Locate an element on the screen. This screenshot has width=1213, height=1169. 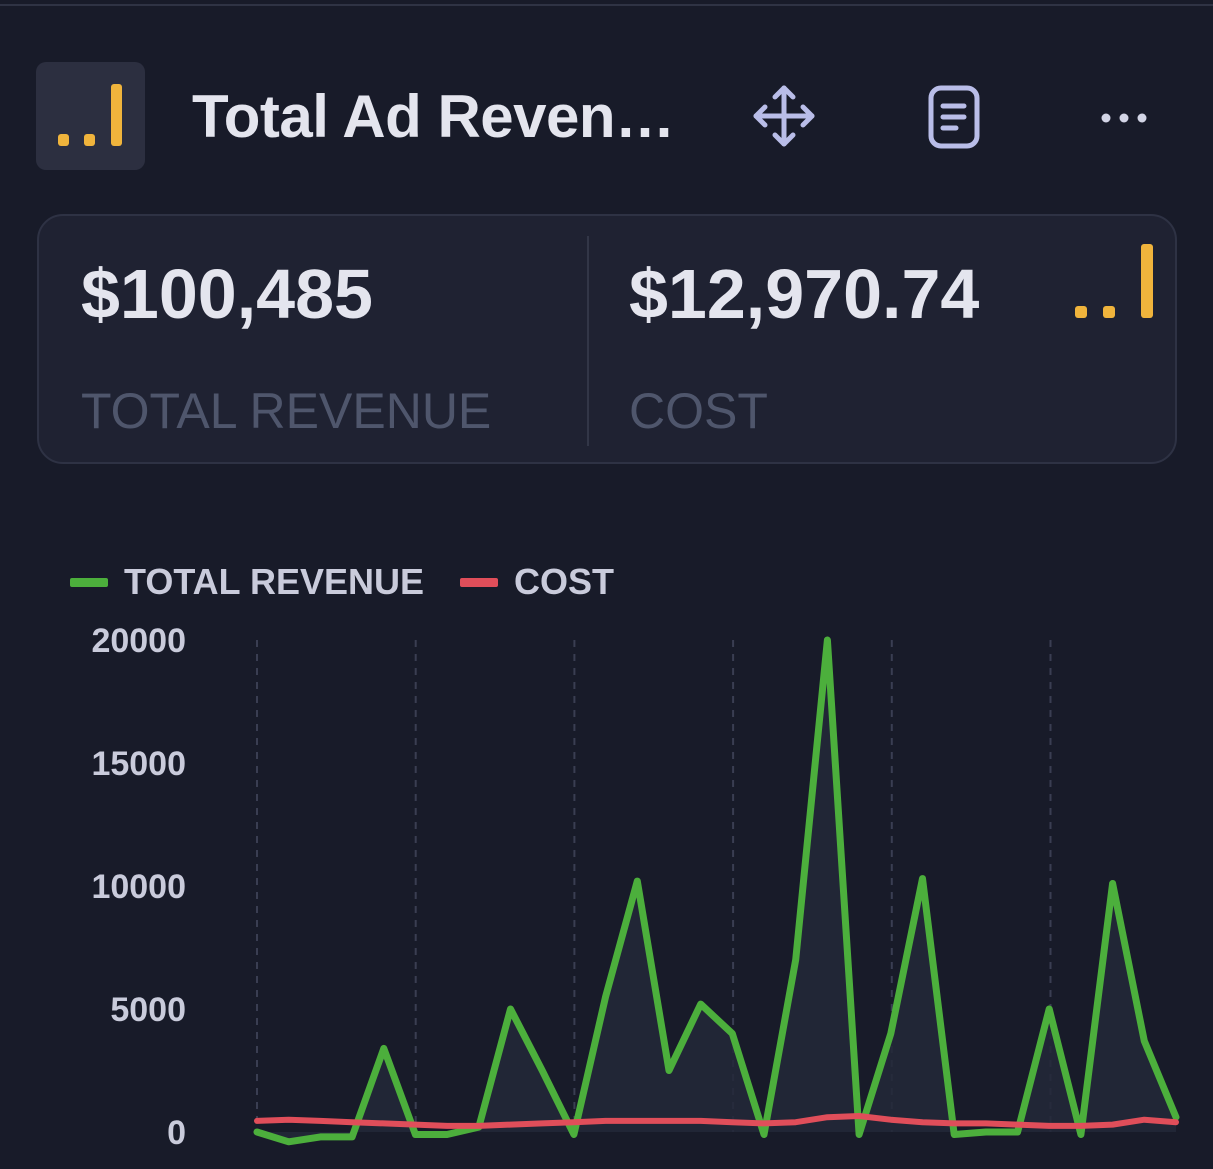
y-tick-label: 20000 is located at coordinates (138, 641).